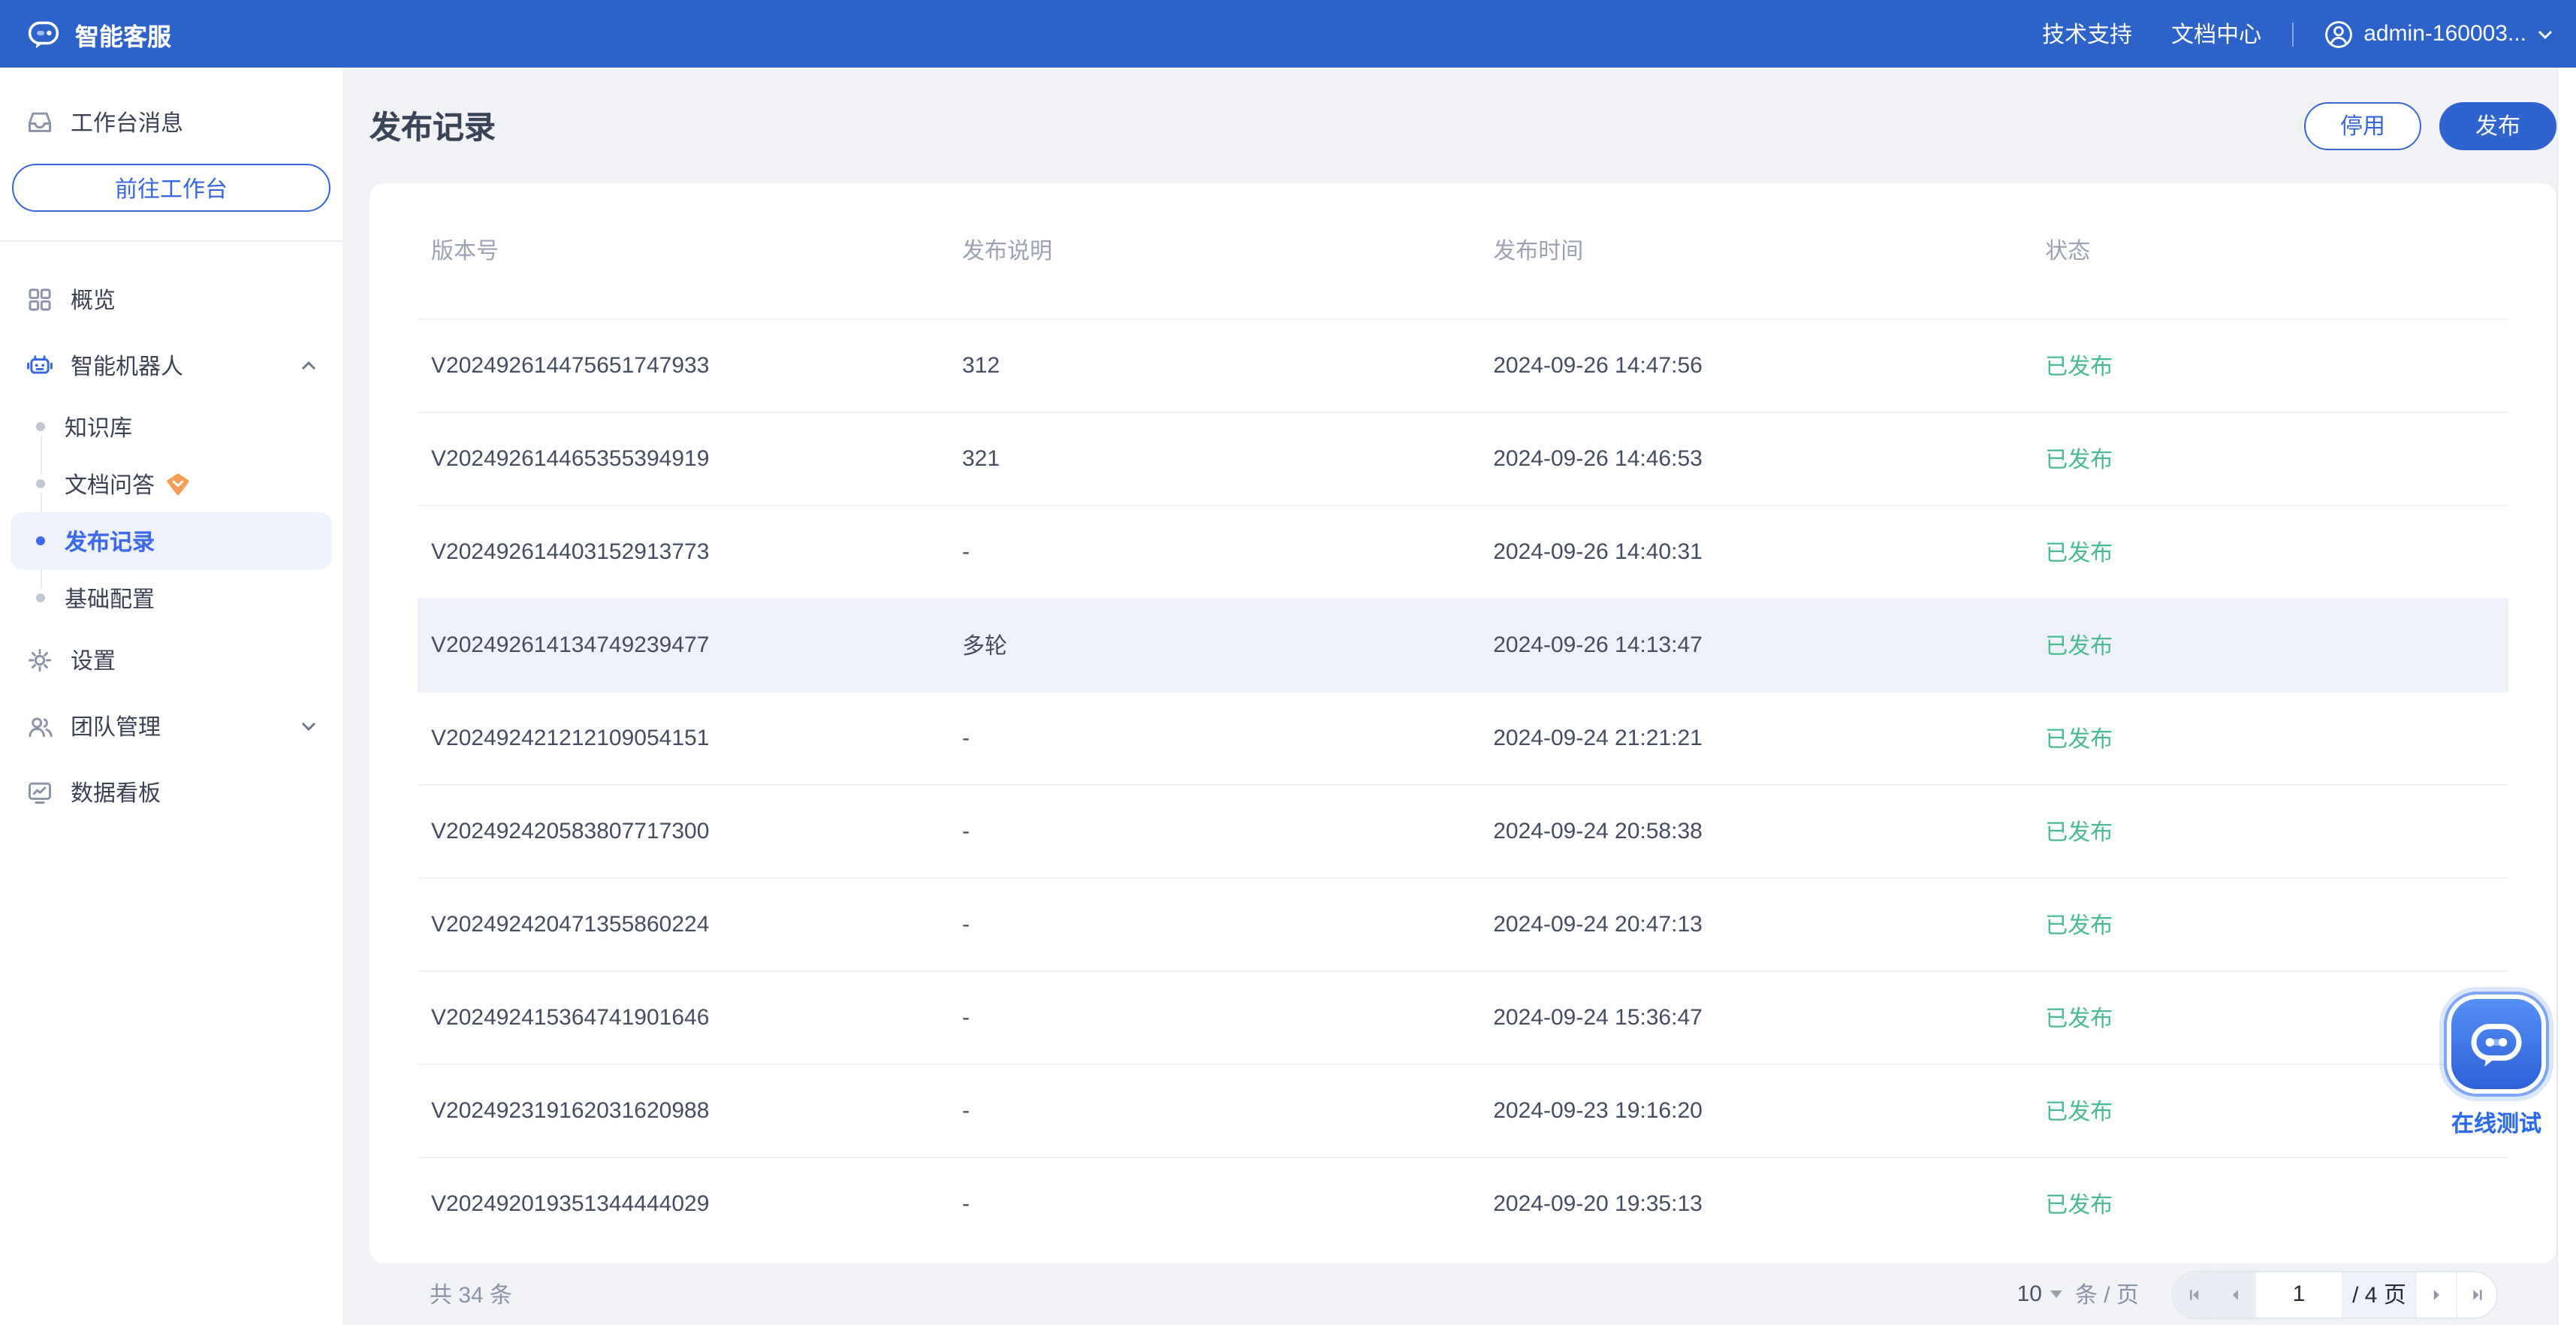 The image size is (2576, 1325). What do you see at coordinates (2497, 125) in the screenshot?
I see `publish-button: 发布` at bounding box center [2497, 125].